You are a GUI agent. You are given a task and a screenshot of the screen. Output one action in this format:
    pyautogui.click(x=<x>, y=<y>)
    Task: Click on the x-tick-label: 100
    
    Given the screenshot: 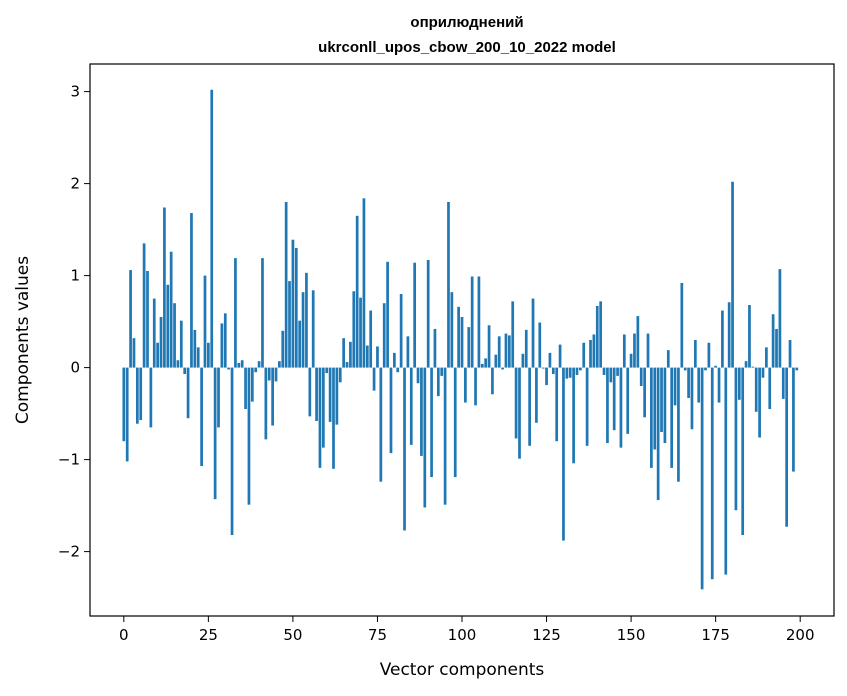 What is the action you would take?
    pyautogui.click(x=462, y=635)
    